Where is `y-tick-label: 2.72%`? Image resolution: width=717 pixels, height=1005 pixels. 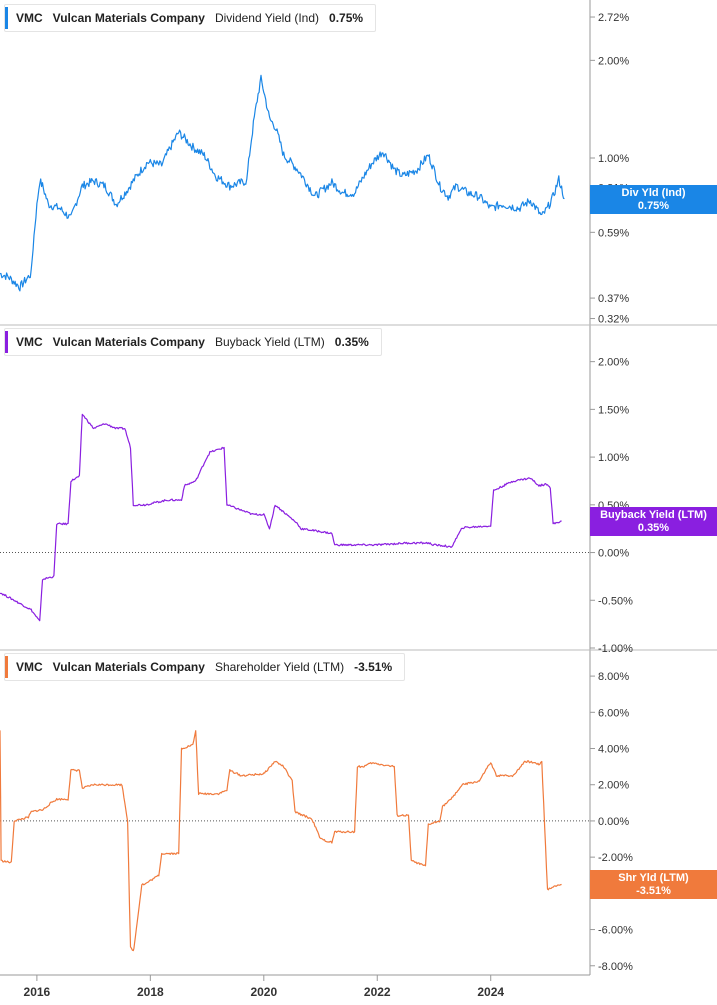 y-tick-label: 2.72% is located at coordinates (613, 18).